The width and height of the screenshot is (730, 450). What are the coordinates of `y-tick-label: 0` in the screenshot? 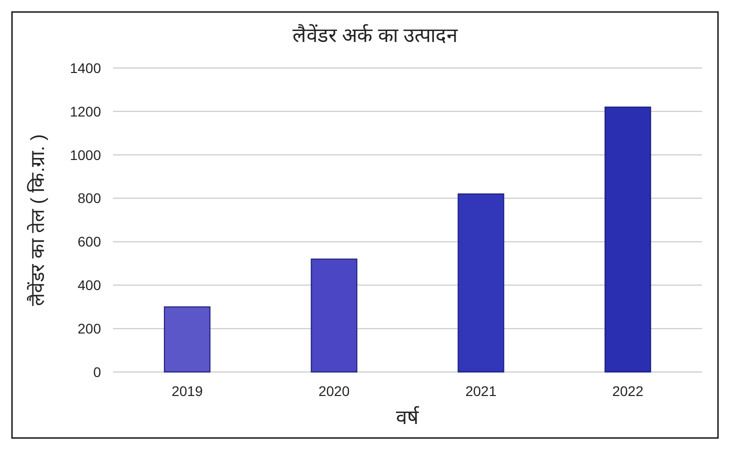 It's located at (97, 372).